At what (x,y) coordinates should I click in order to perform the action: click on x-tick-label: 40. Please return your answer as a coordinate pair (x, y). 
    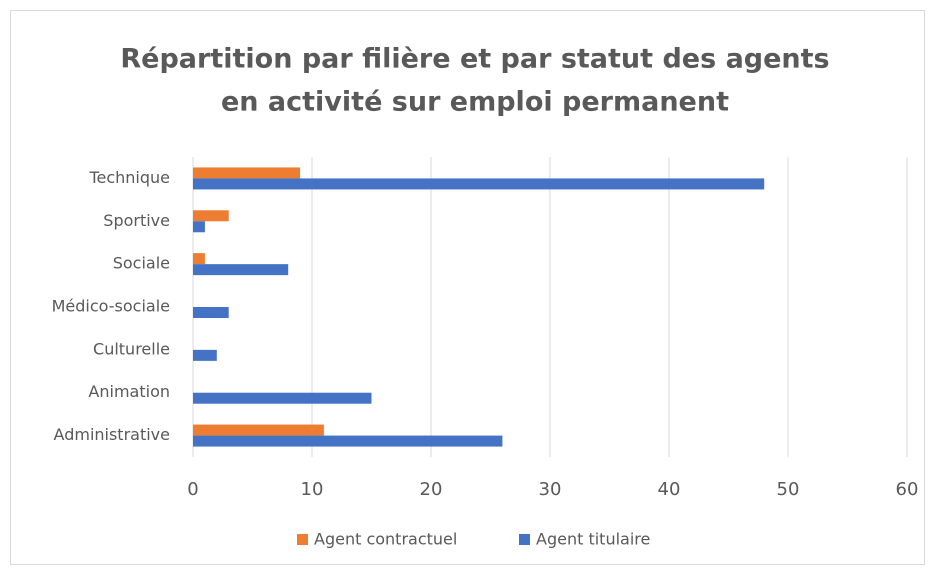
    Looking at the image, I should click on (669, 489).